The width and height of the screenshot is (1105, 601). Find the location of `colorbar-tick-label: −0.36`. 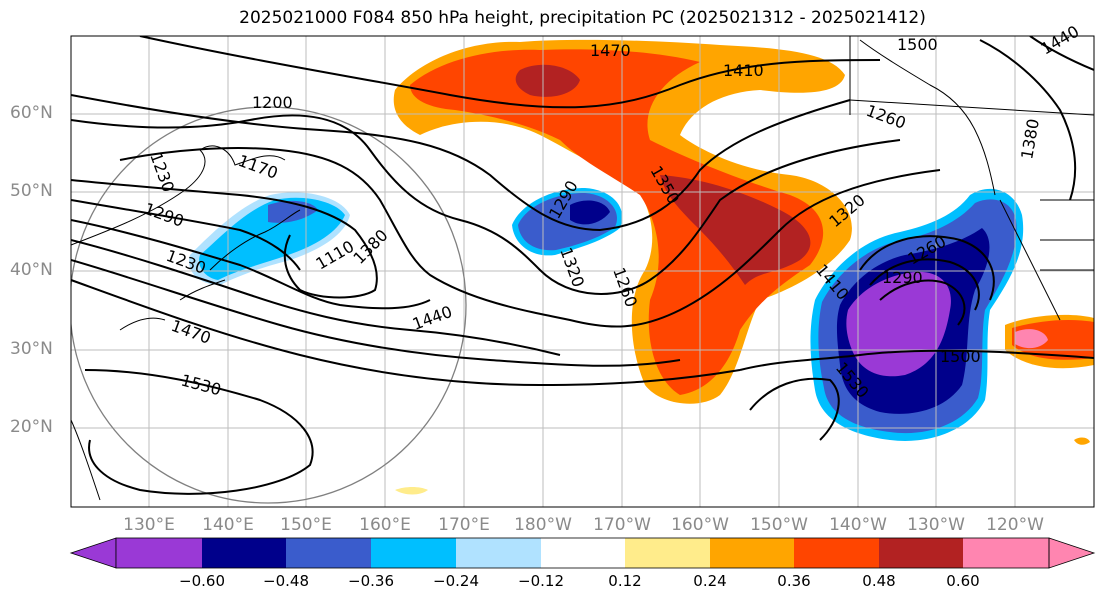

colorbar-tick-label: −0.36 is located at coordinates (371, 581).